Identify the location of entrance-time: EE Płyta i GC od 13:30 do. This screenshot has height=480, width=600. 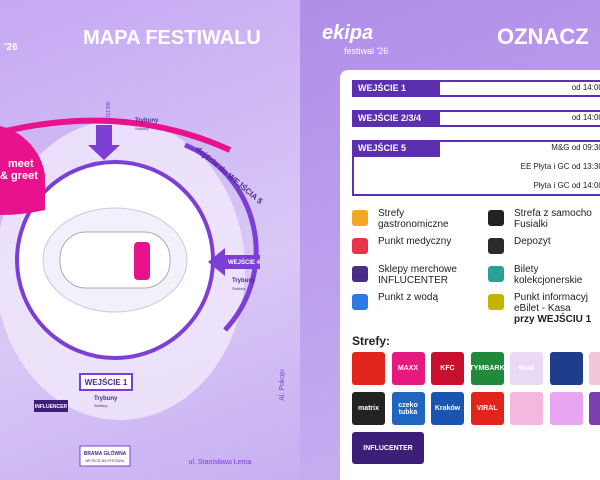
(560, 166).